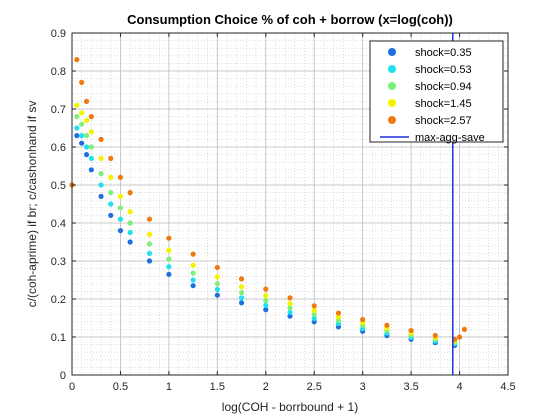 This screenshot has width=560, height=420. I want to click on y-tick-label: 0.7, so click(58, 110).